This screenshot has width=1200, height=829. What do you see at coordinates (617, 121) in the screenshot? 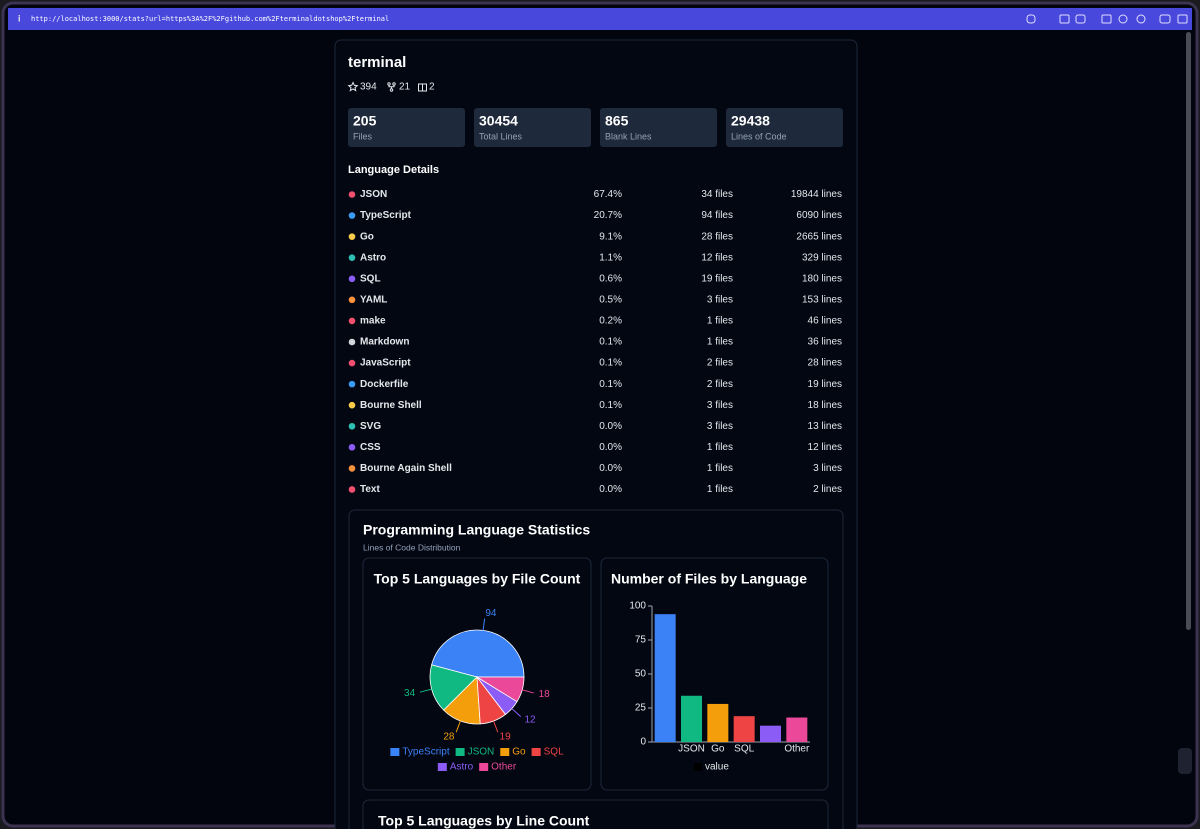
I see `stat-value: 865` at bounding box center [617, 121].